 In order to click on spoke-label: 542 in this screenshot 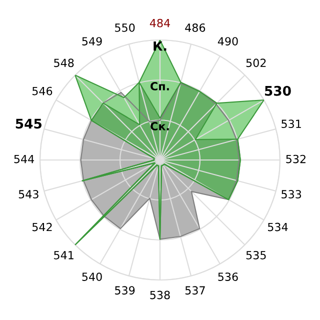, I will do `click(42, 227)`.